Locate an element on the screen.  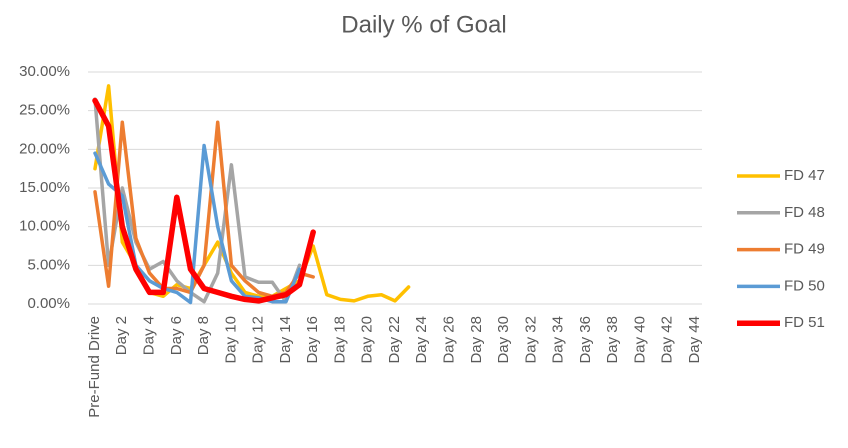
x-tick-label: Day 44 is located at coordinates (694, 340).